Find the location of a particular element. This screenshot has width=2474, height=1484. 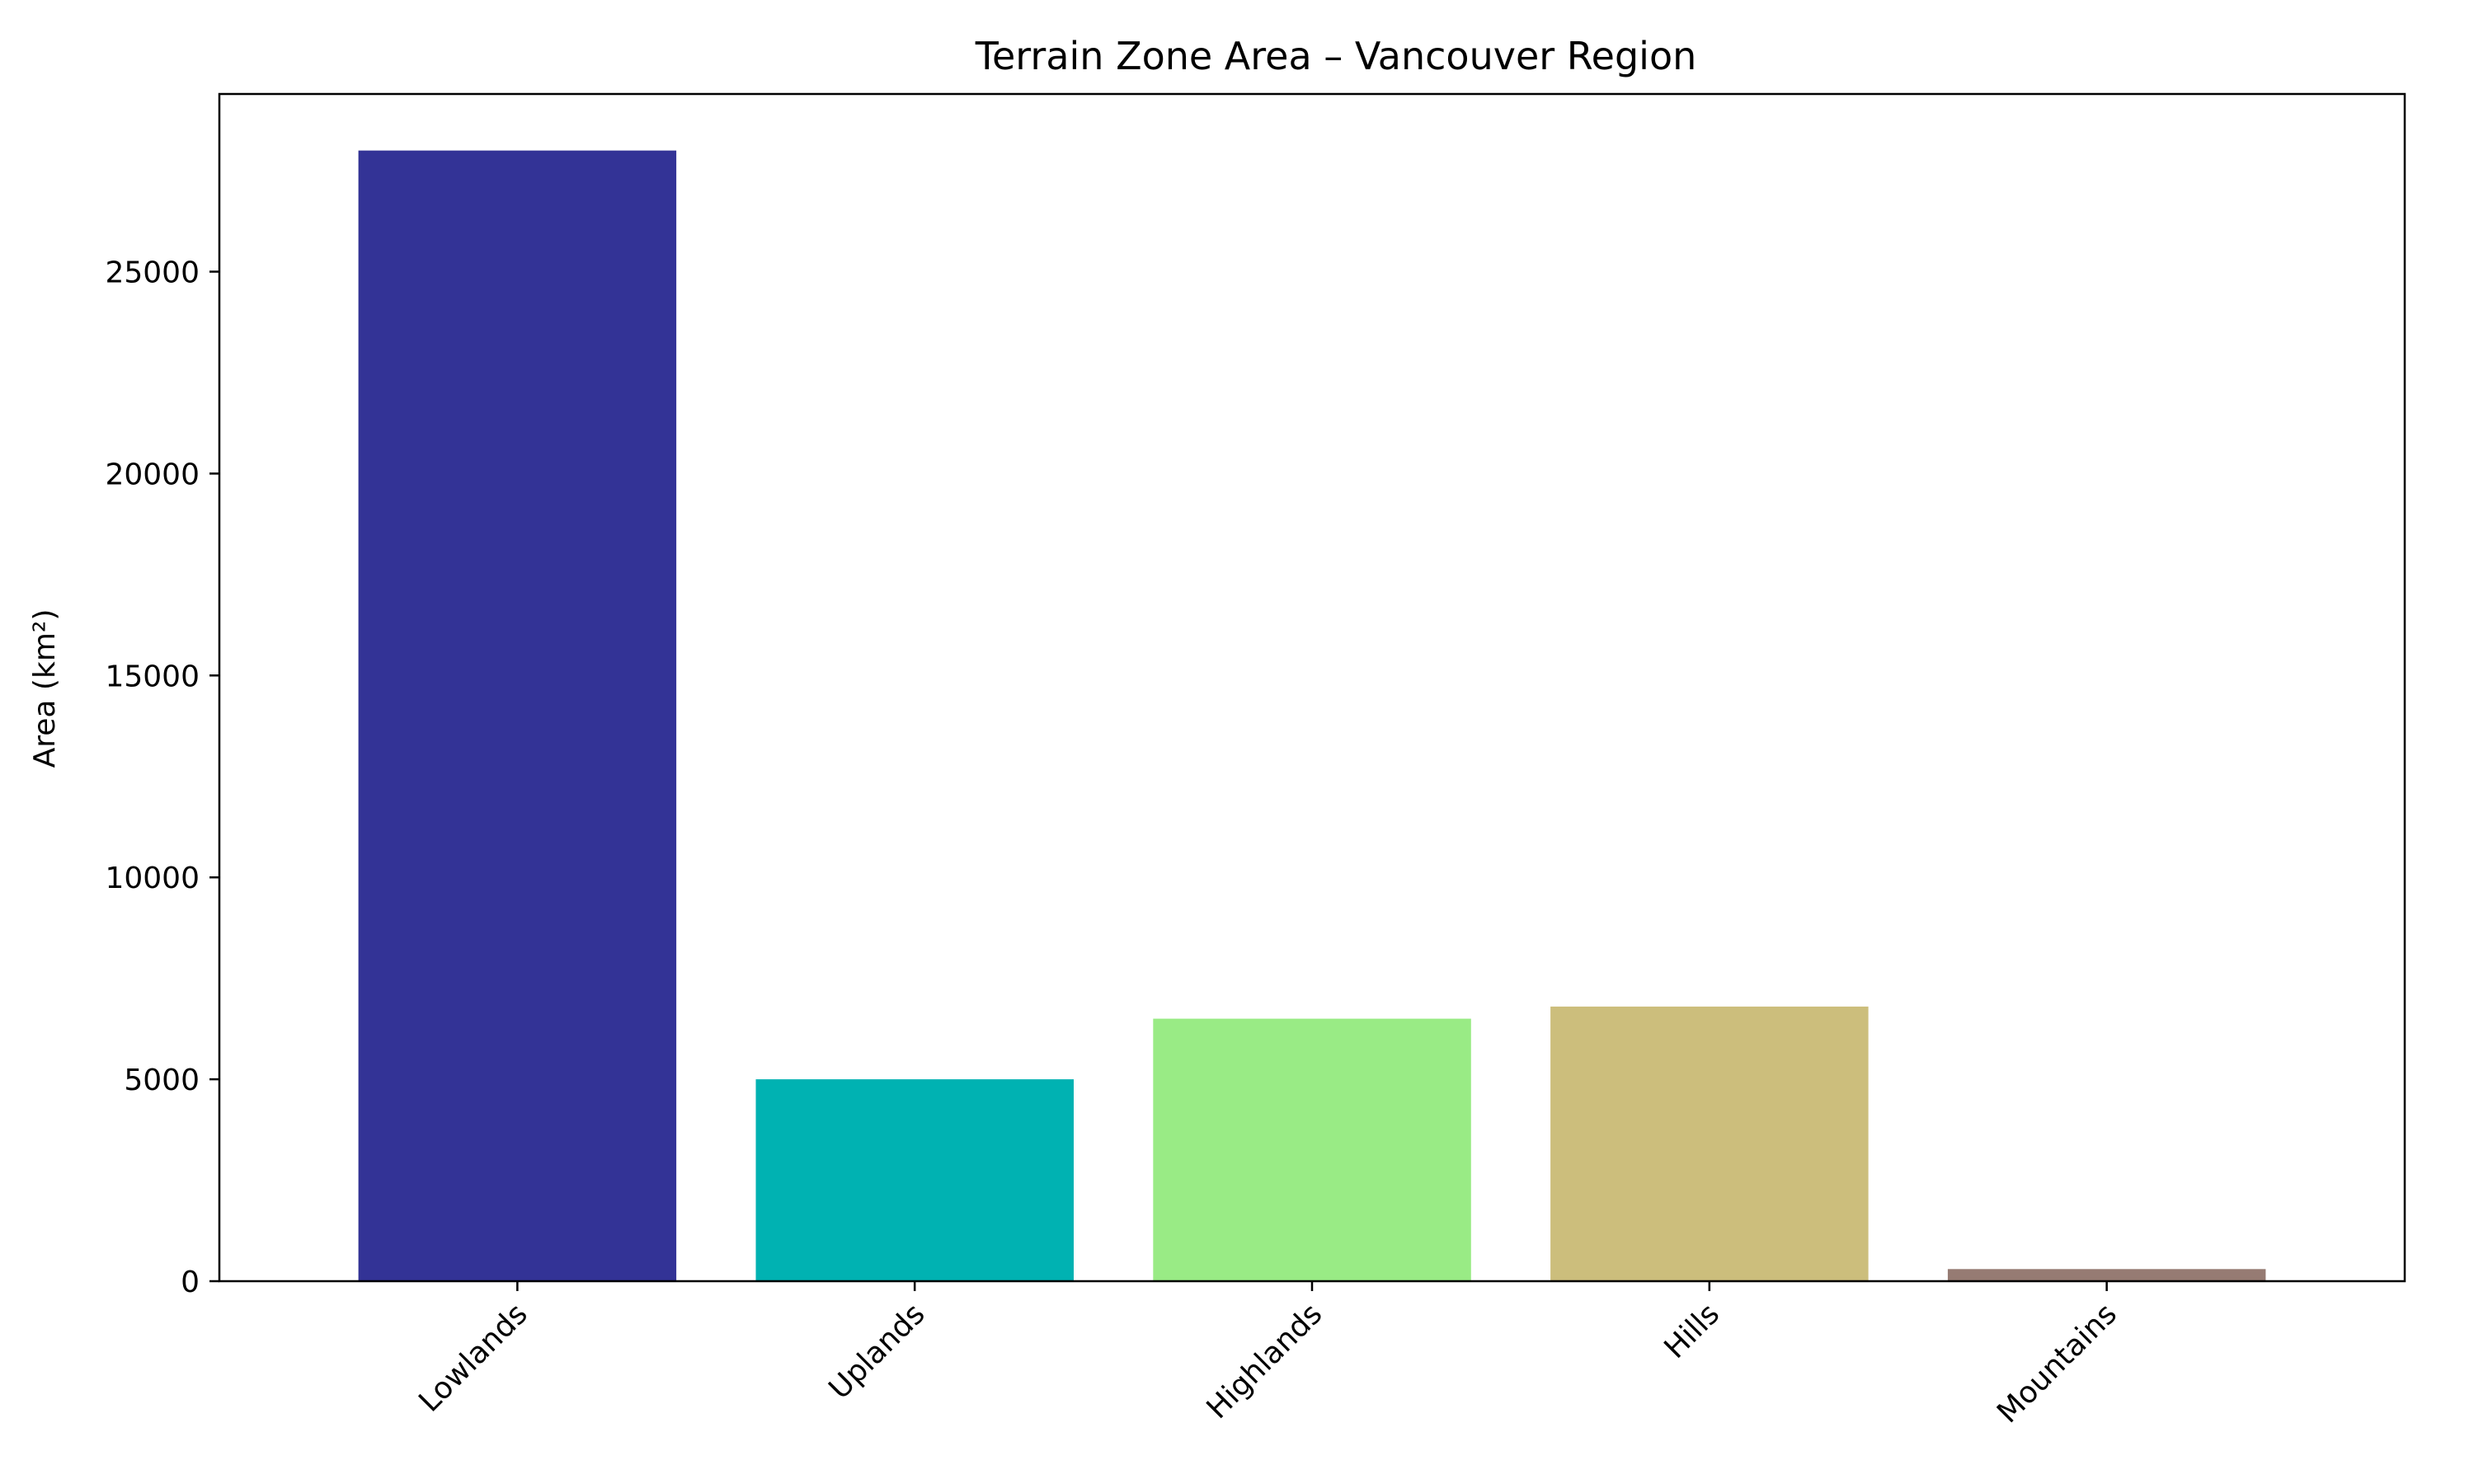

bar-lowlands is located at coordinates (517, 716).